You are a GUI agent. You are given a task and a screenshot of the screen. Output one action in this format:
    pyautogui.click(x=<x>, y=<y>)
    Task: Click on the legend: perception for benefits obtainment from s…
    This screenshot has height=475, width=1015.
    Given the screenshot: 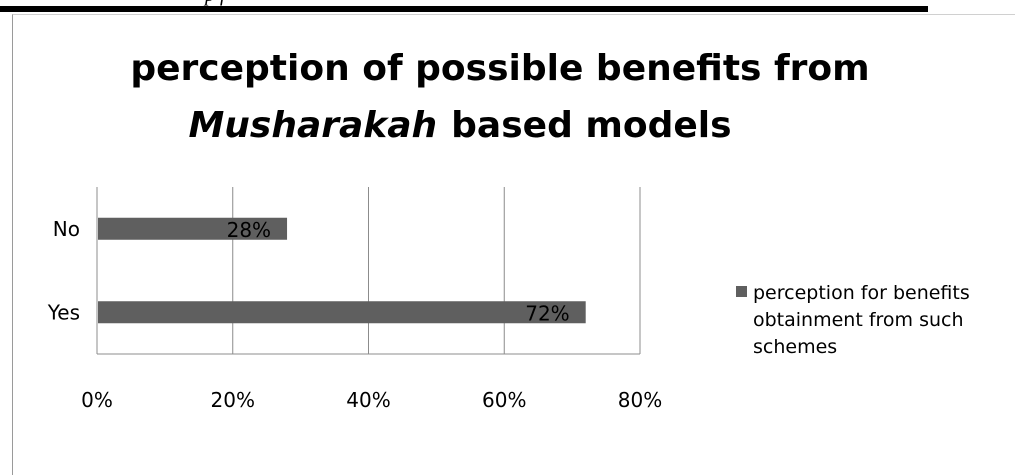 What is the action you would take?
    pyautogui.click(x=853, y=320)
    